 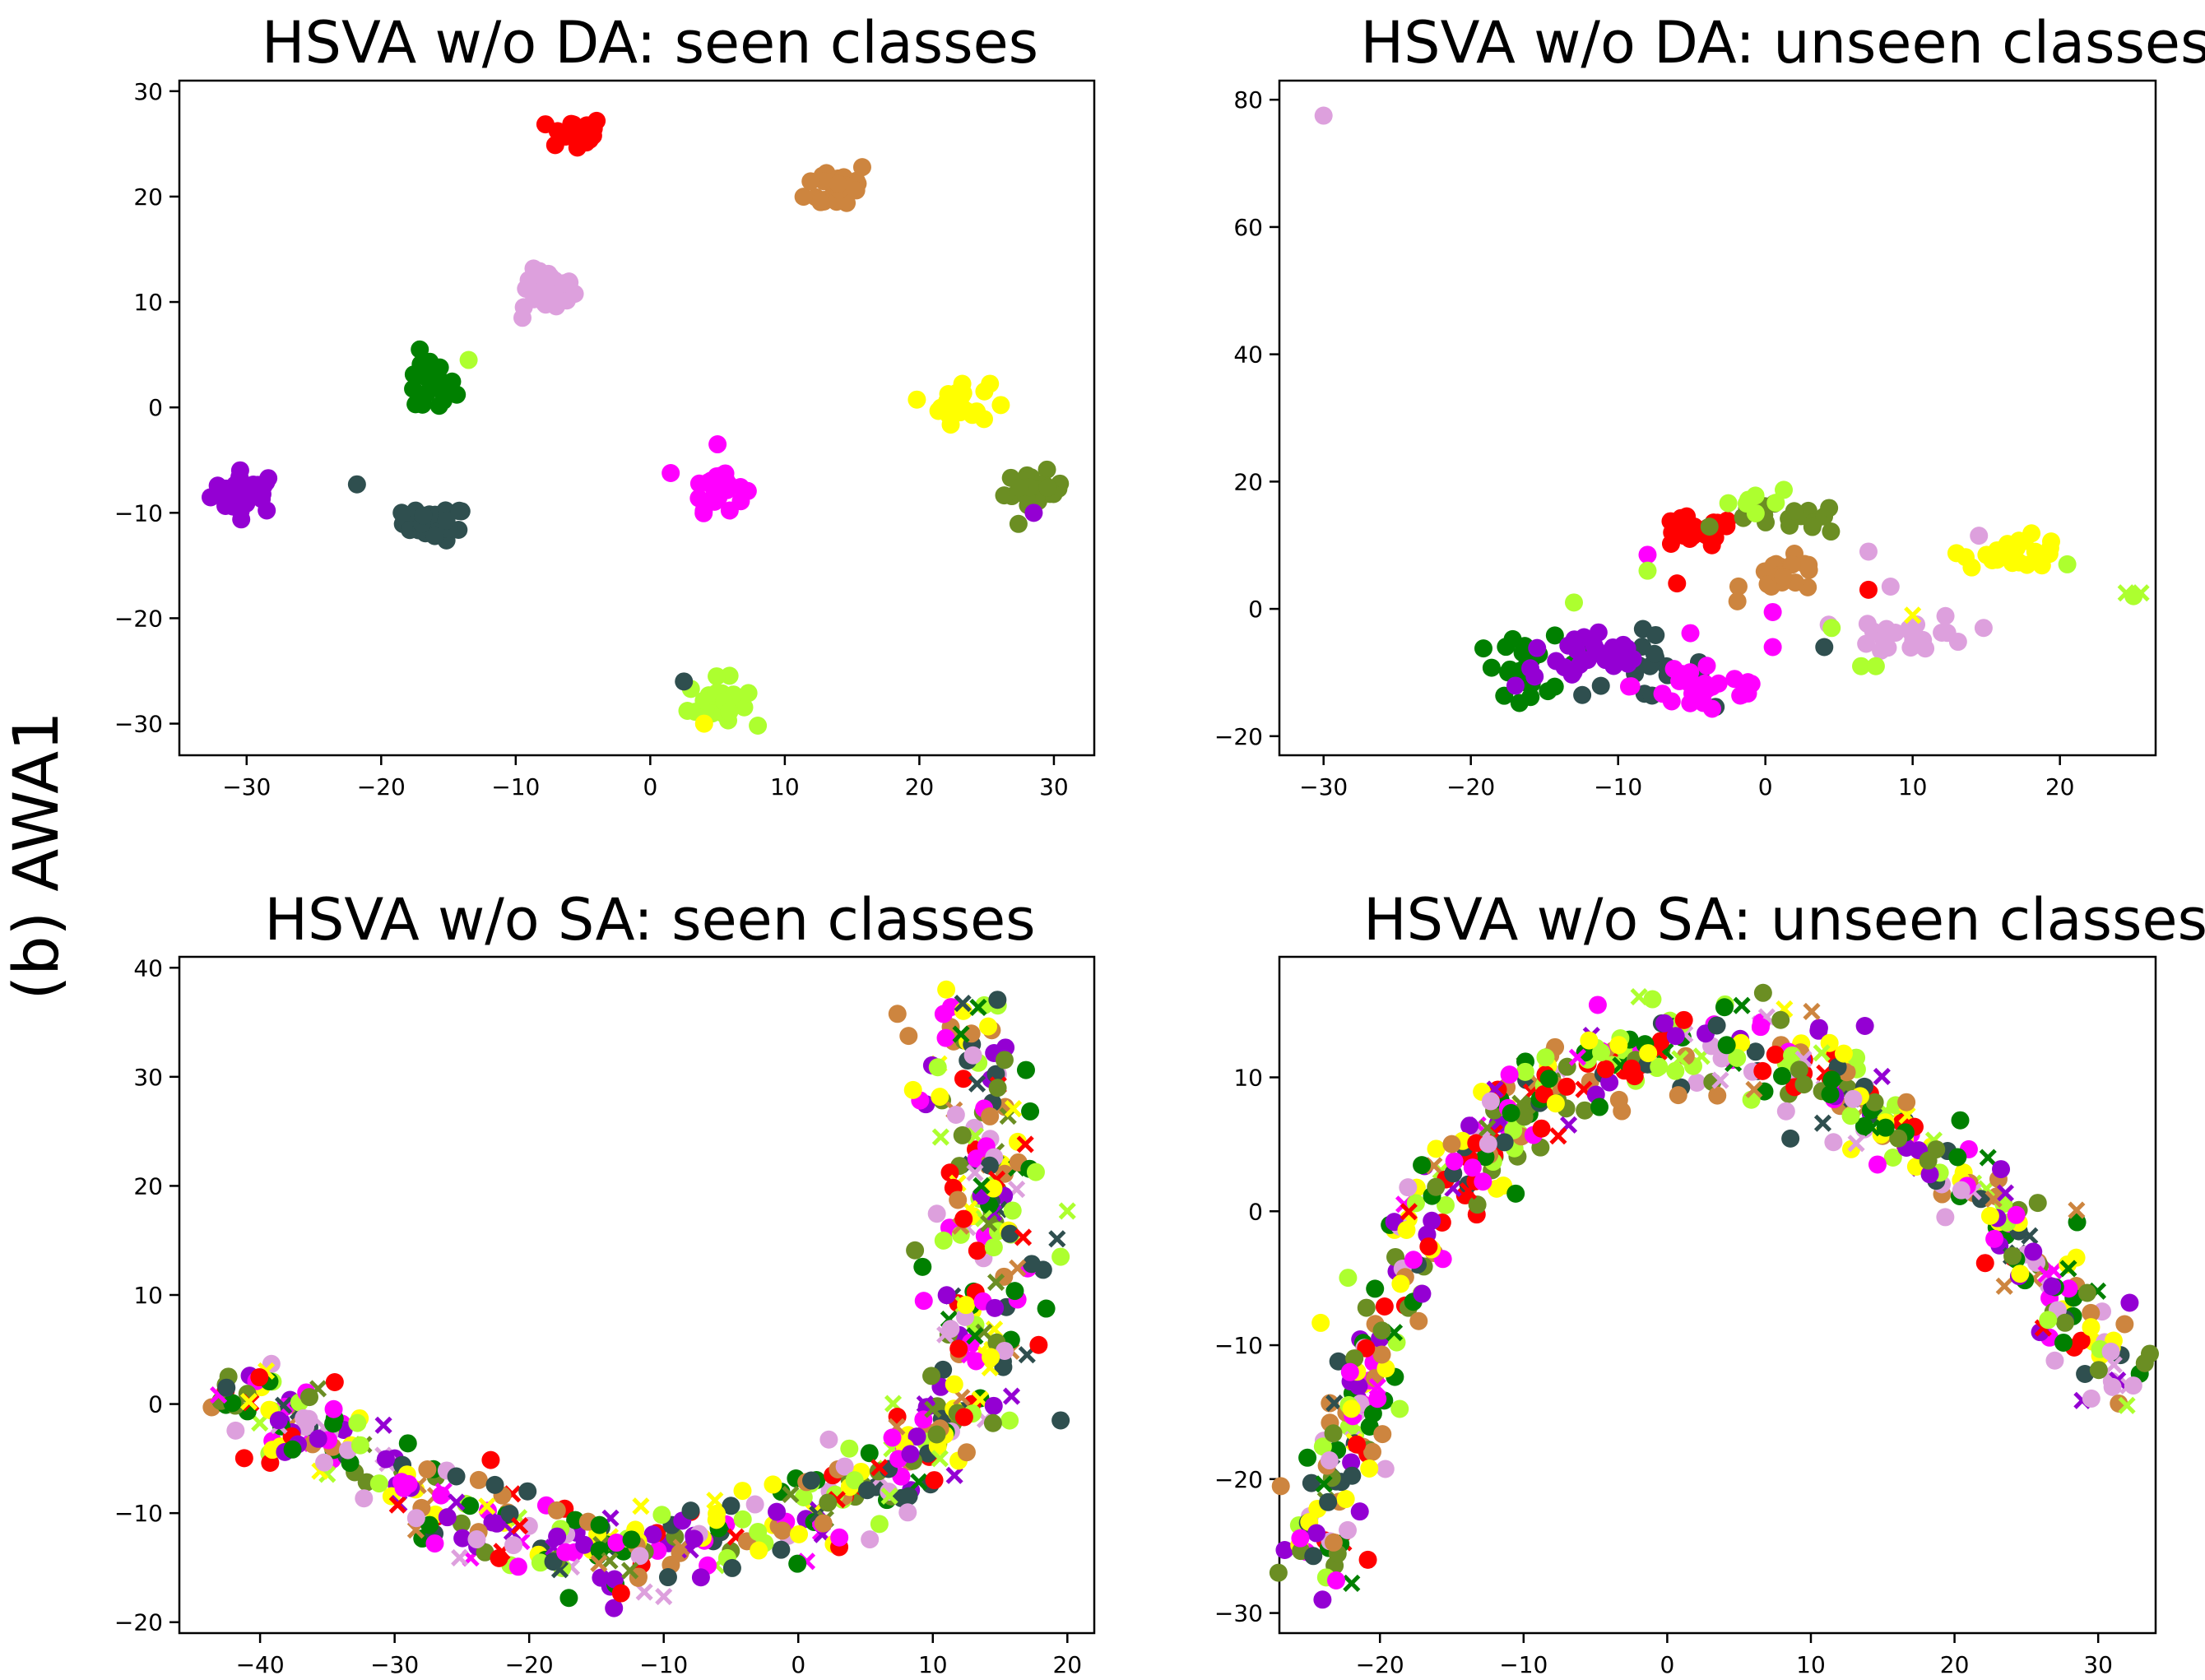 What do you see at coordinates (1238, 736) in the screenshot?
I see `y-tick-label: −20` at bounding box center [1238, 736].